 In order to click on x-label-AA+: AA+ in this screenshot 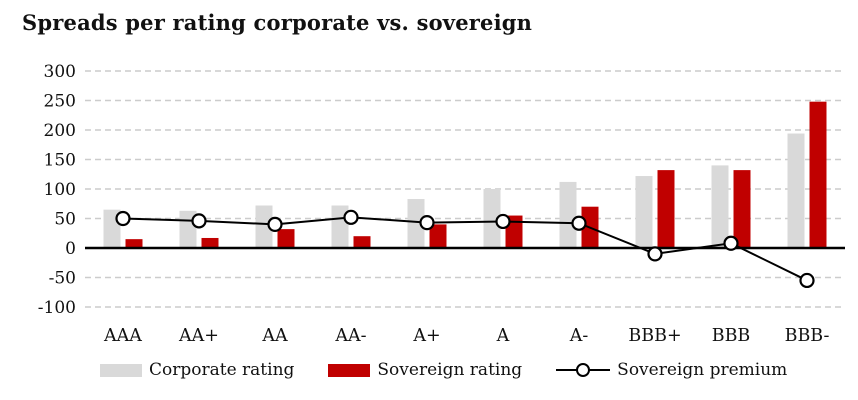, I will do `click(198, 336)`.